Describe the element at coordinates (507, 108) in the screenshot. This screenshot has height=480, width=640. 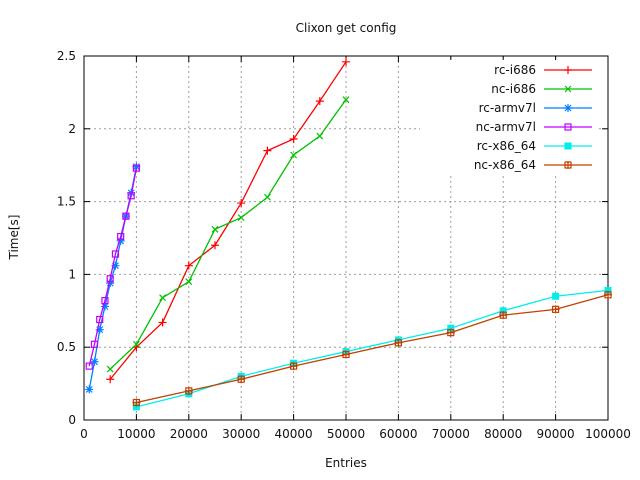
I see `legend-label: rc-armv7l` at that location.